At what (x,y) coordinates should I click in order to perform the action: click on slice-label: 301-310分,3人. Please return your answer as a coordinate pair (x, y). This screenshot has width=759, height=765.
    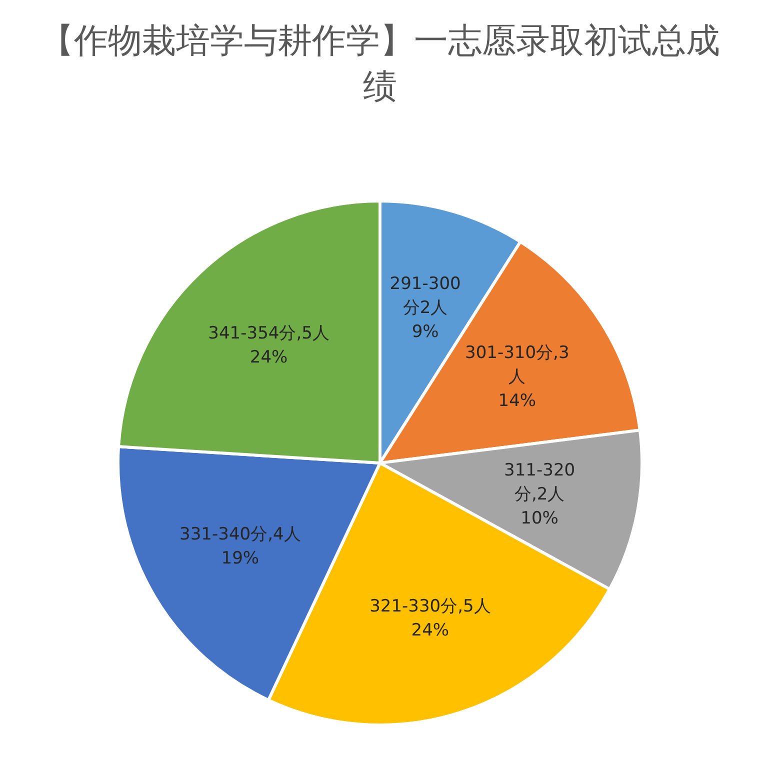
    Looking at the image, I should click on (517, 364).